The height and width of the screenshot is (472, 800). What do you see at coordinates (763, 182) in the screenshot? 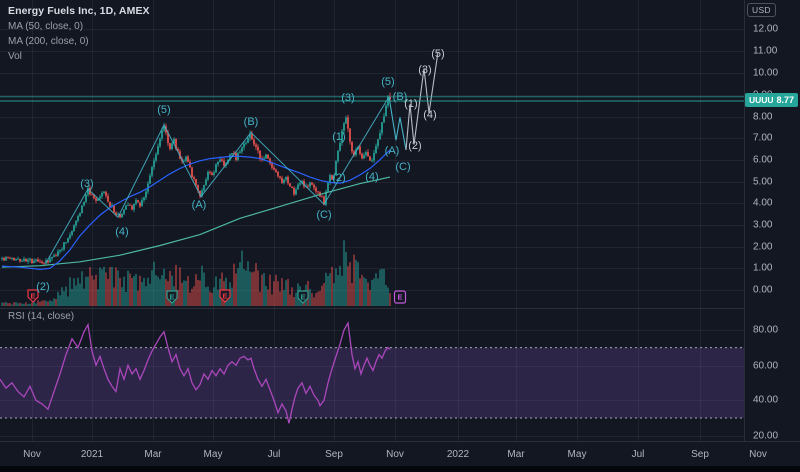
I see `price-tick-label: 5.00` at bounding box center [763, 182].